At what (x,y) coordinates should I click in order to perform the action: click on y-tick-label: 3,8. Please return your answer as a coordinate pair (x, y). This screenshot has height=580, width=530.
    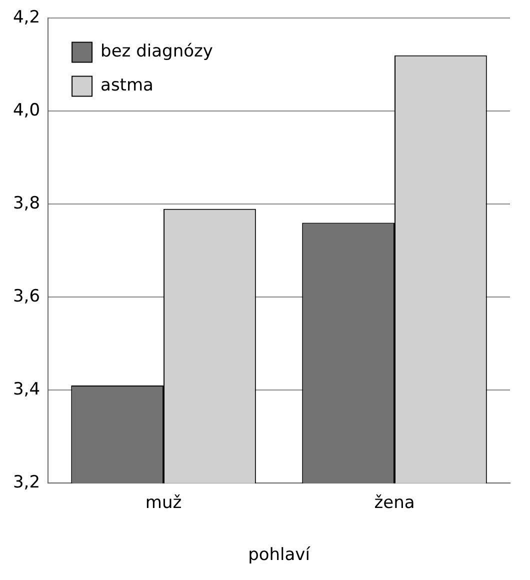
    Looking at the image, I should click on (26, 204).